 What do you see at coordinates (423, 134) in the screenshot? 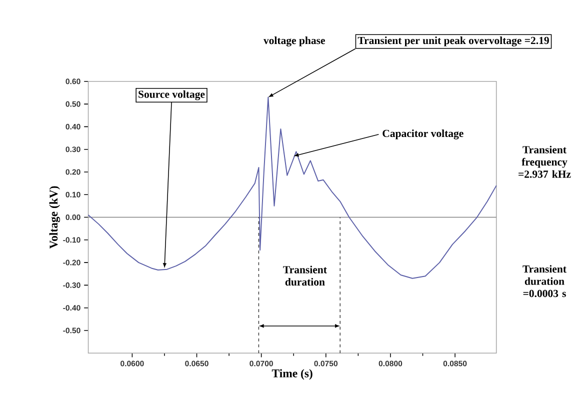
I see `annotation: Capacitor voltage` at bounding box center [423, 134].